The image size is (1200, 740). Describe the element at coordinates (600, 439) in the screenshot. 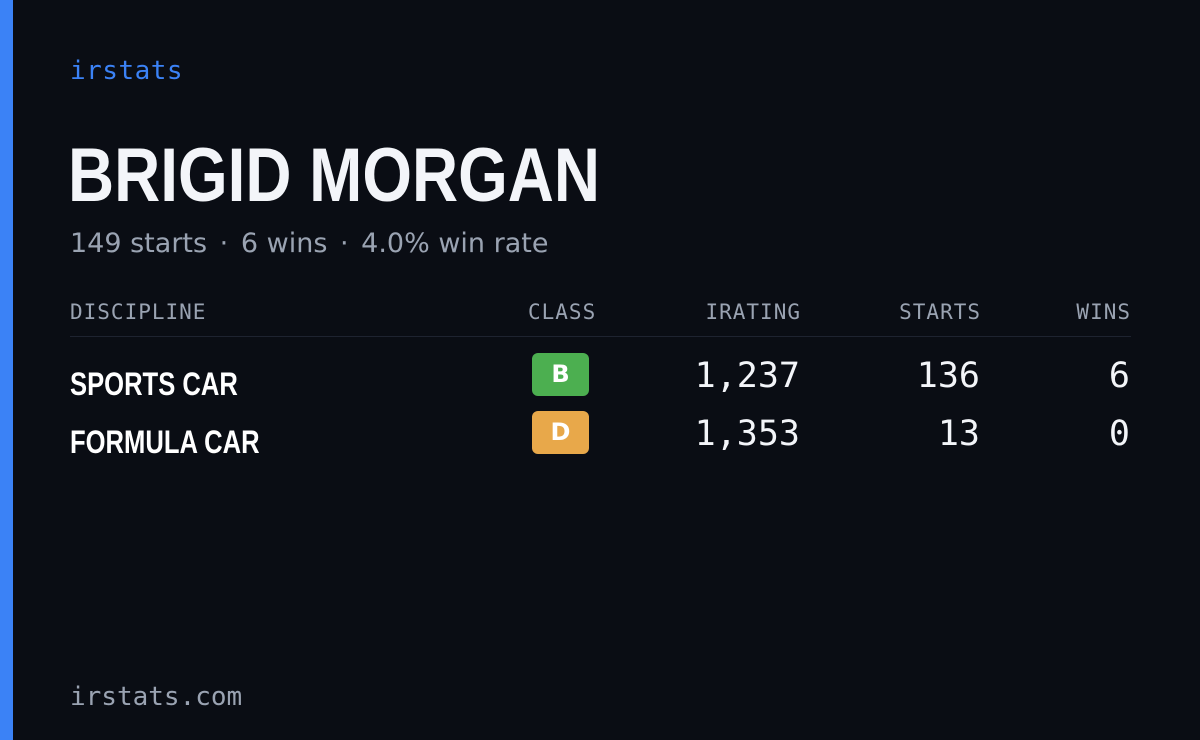

I see `table-row: FORMULA CAR D 1,353 13 0` at that location.